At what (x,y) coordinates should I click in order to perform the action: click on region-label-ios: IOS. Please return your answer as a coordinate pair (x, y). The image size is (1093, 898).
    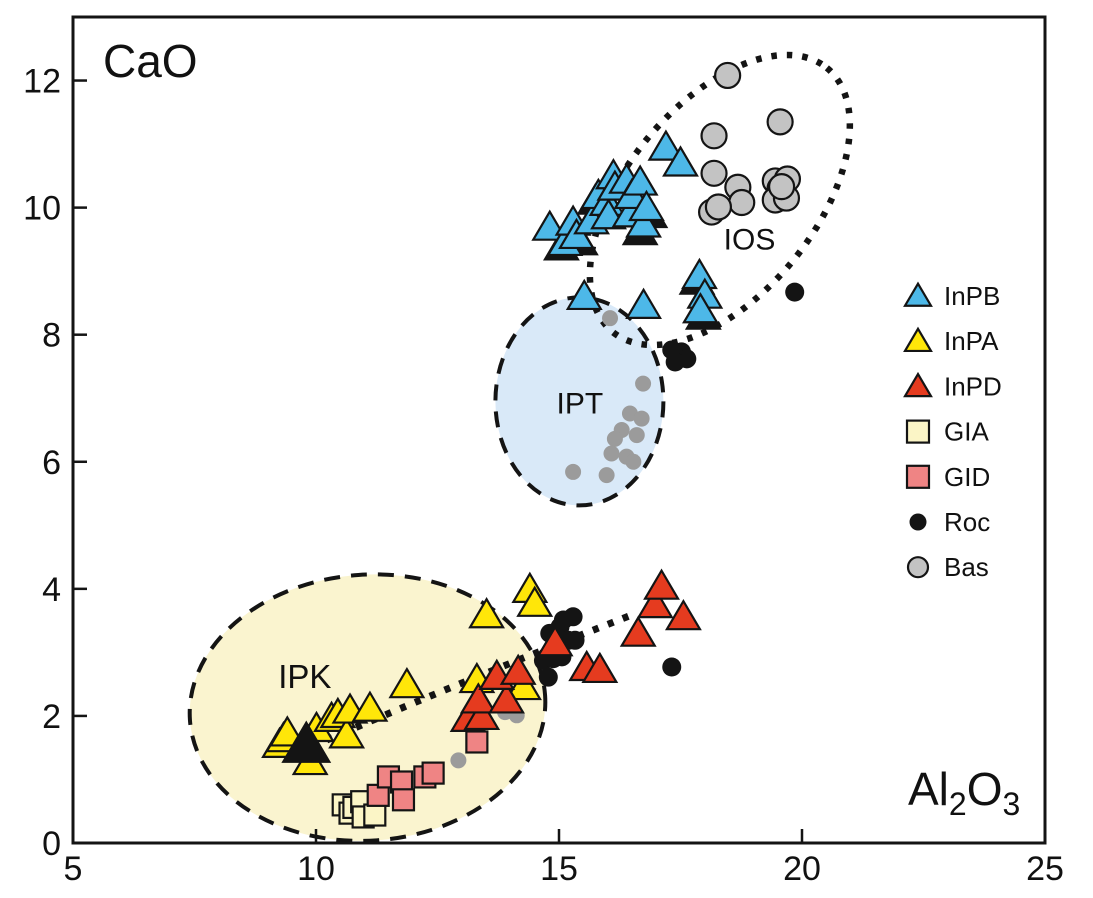
    Looking at the image, I should click on (750, 239).